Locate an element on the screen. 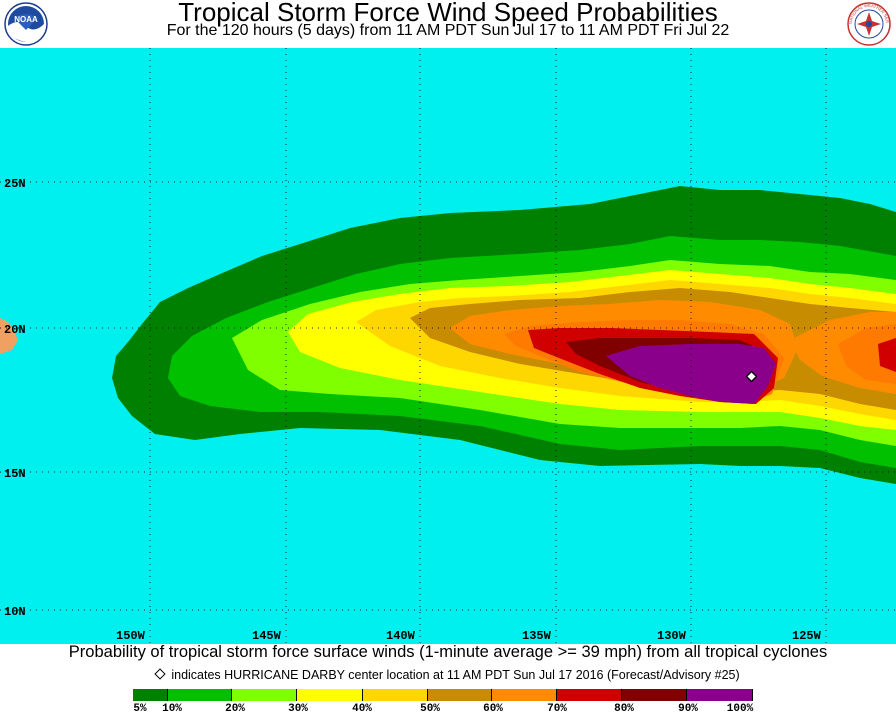  lat-label: 20N is located at coordinates (15, 330).